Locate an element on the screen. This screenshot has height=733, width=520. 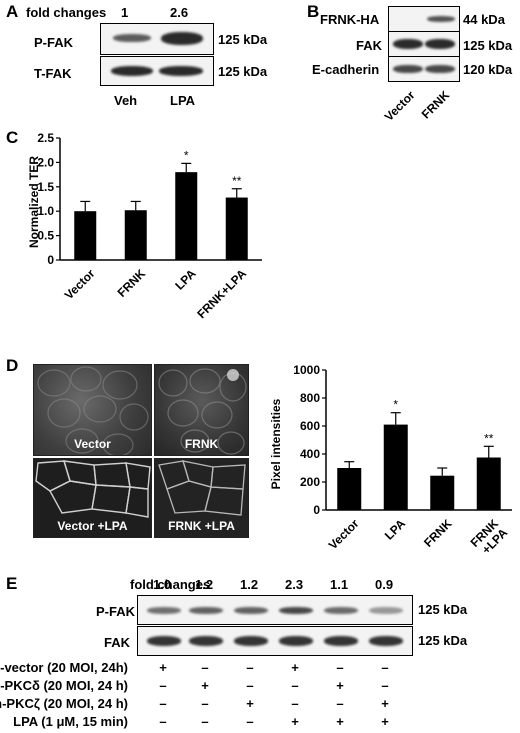
micrograph-frnk-lpa: FRNK +LPA is located at coordinates (201, 498).